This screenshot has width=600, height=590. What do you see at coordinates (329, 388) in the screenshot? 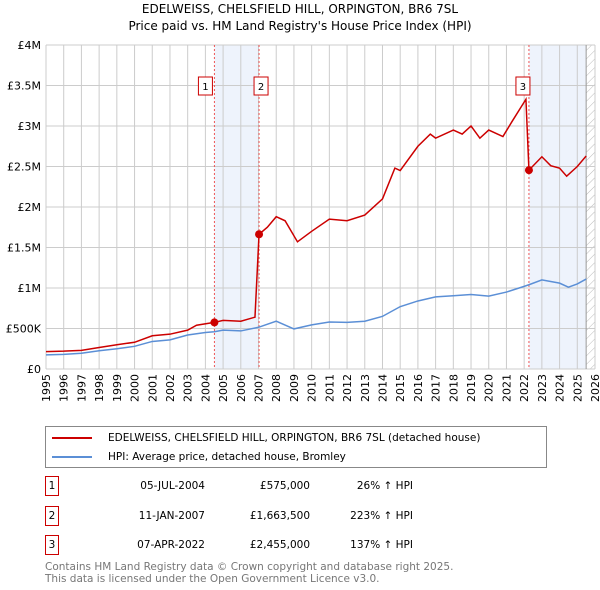
I see `x-tick-label: 2011` at bounding box center [329, 388].